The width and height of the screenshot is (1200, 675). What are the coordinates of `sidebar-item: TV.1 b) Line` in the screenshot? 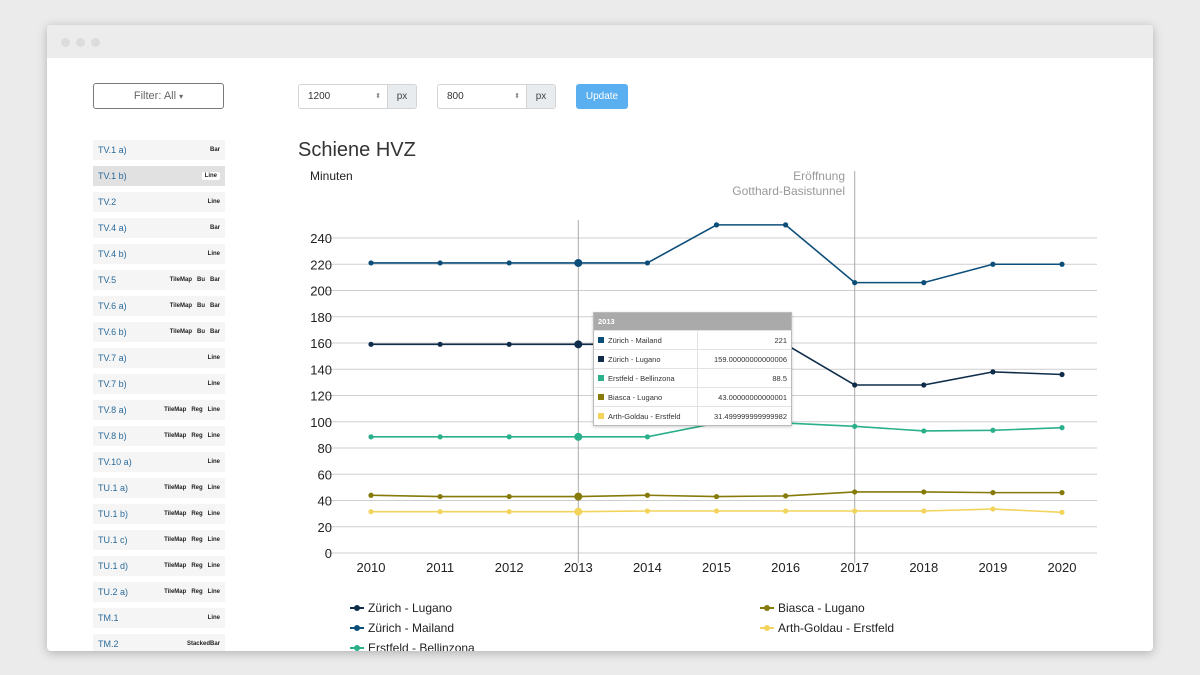 It's located at (159, 176).